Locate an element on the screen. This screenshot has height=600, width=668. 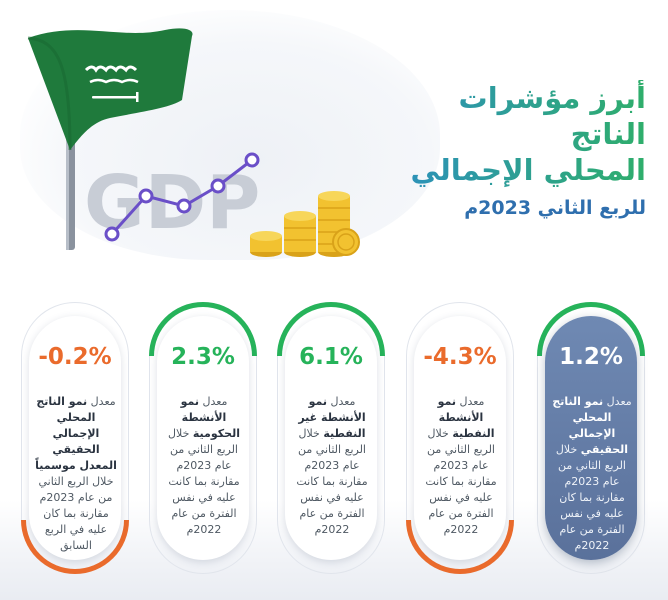
page-title-line-2: المحلي الإجمالي is located at coordinates (516, 170).